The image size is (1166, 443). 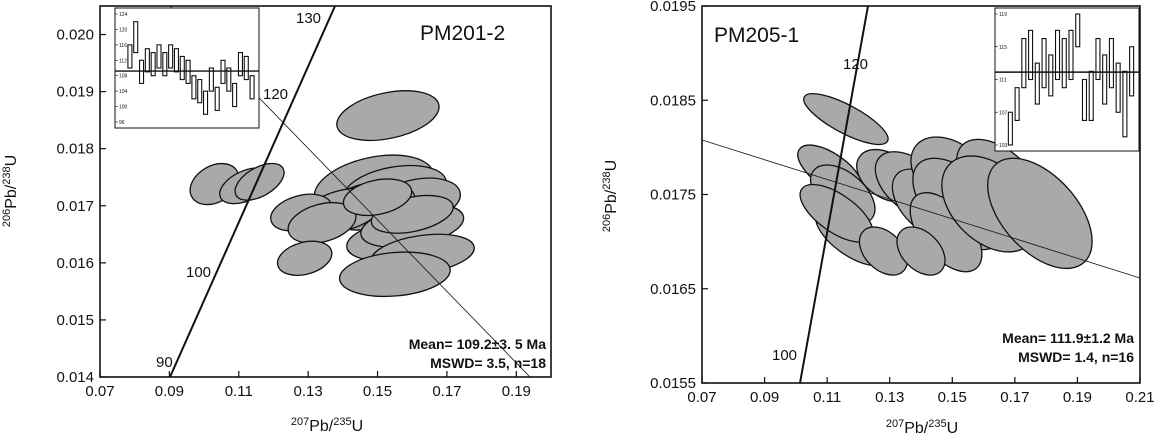 What do you see at coordinates (75, 320) in the screenshot?
I see `y-tick-label: 0.015` at bounding box center [75, 320].